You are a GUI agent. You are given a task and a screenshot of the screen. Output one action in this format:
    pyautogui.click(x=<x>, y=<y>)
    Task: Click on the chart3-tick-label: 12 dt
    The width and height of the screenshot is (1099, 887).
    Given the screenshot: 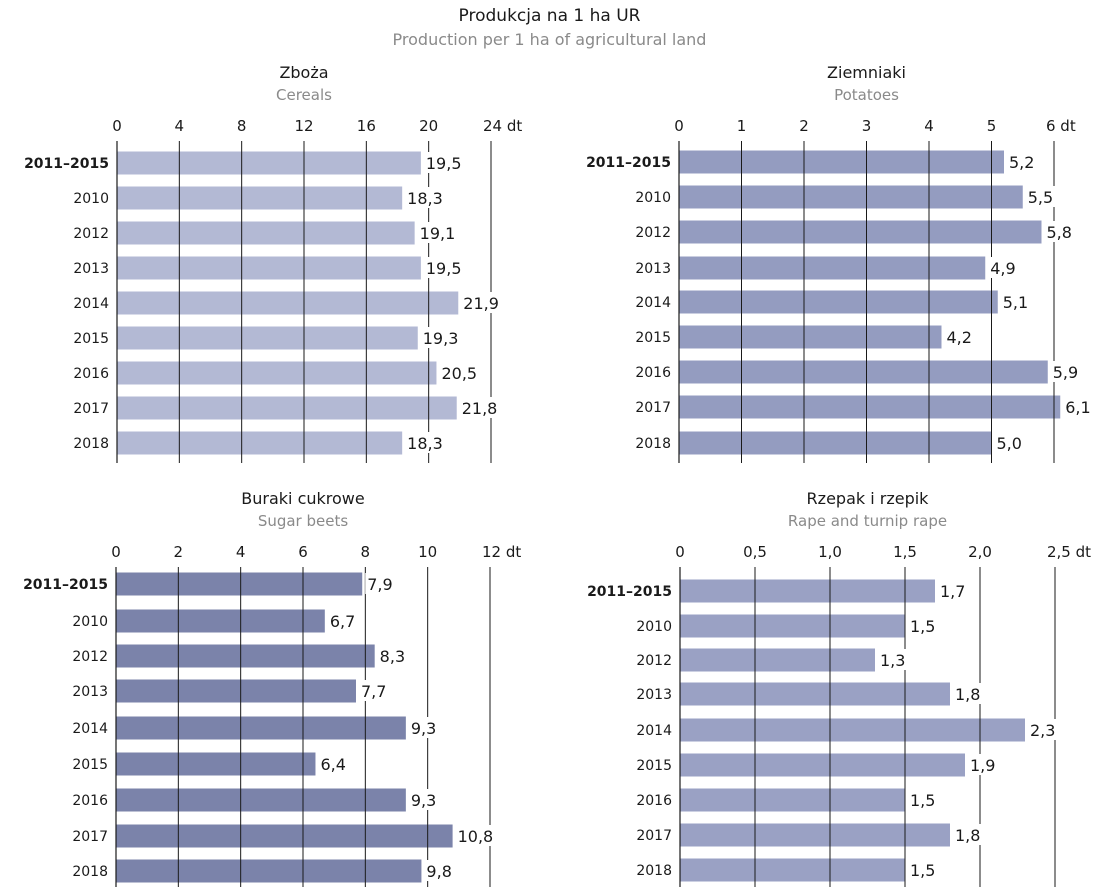 What is the action you would take?
    pyautogui.click(x=501, y=552)
    